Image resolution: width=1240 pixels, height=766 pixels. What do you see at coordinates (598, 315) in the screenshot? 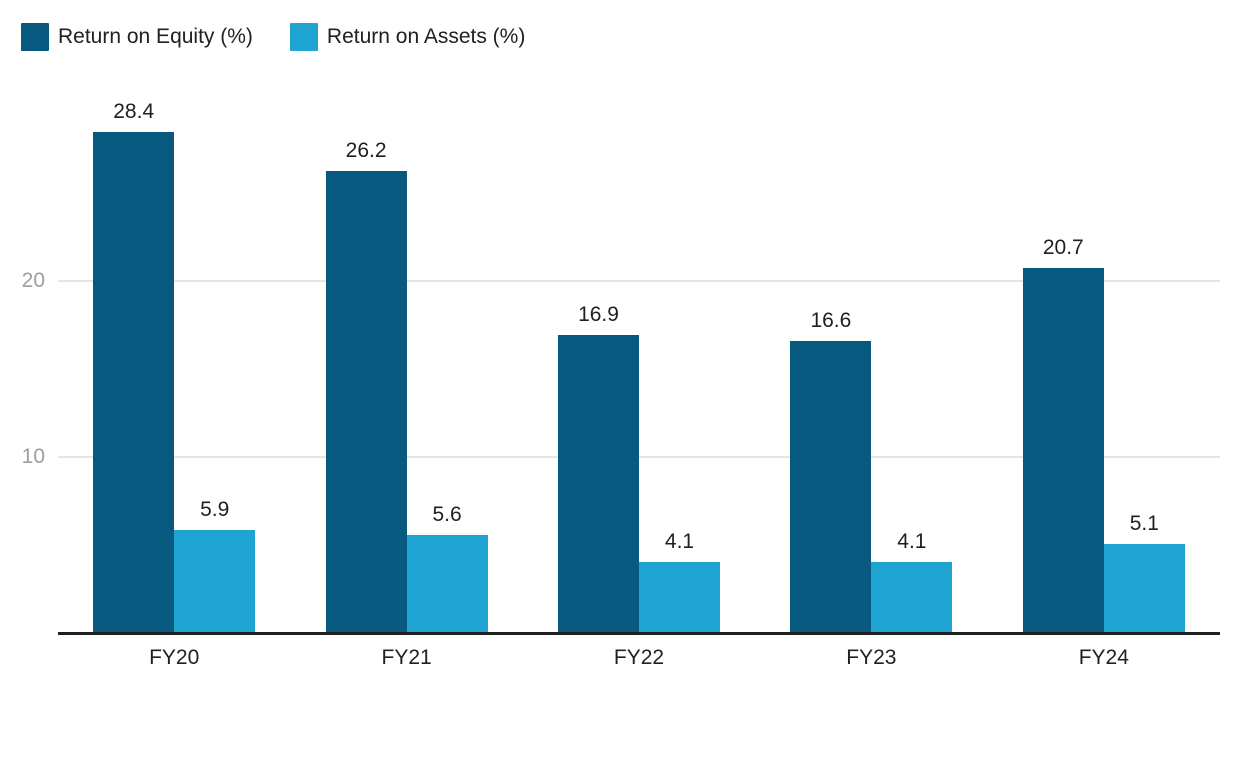
I see `value-label-roe-fy22: 16.9` at bounding box center [598, 315].